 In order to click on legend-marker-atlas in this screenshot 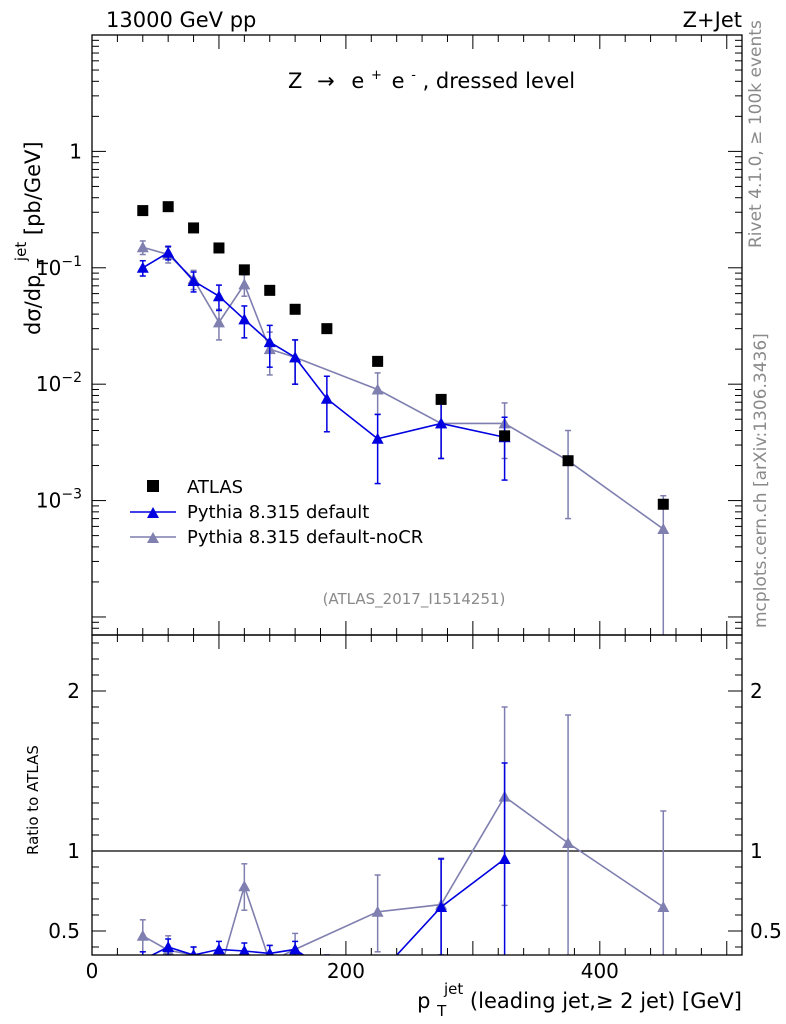, I will do `click(153, 486)`.